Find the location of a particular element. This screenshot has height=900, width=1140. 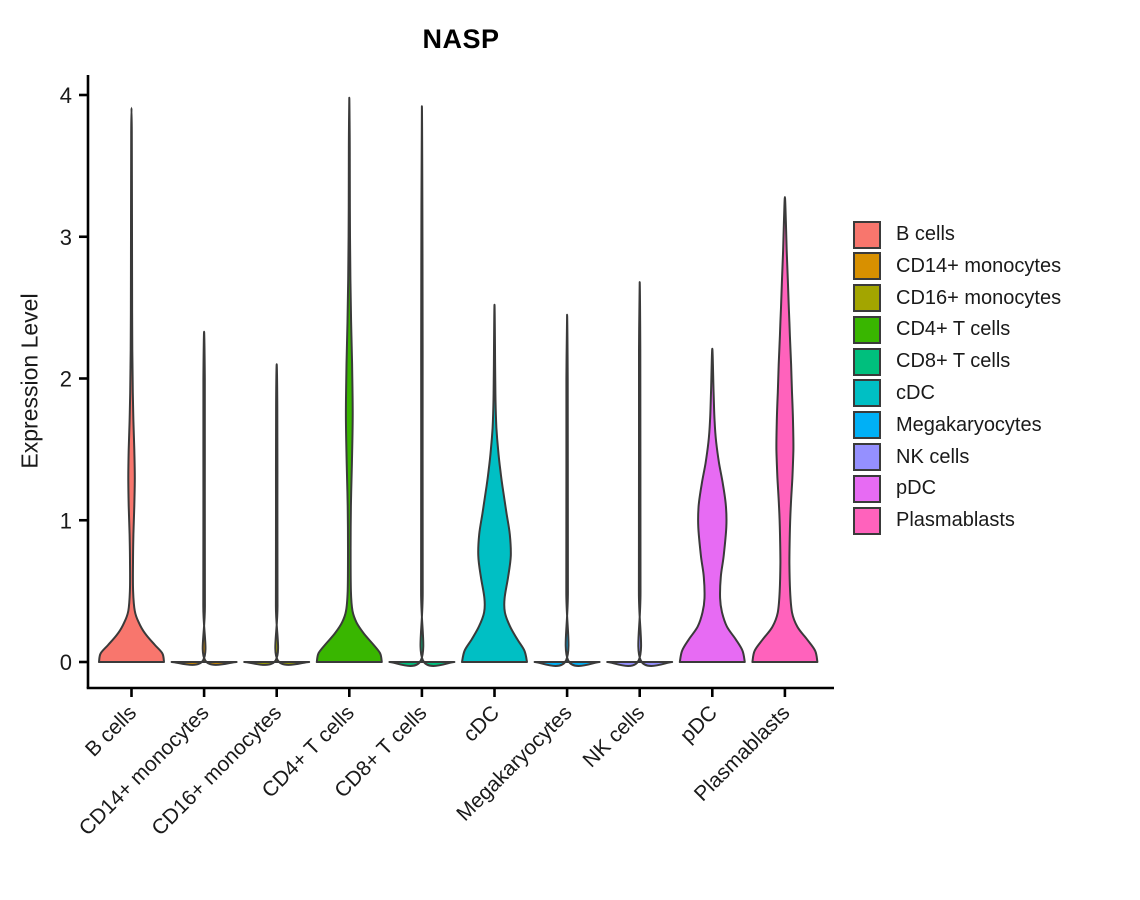

legend-label: cDC is located at coordinates (915, 392).